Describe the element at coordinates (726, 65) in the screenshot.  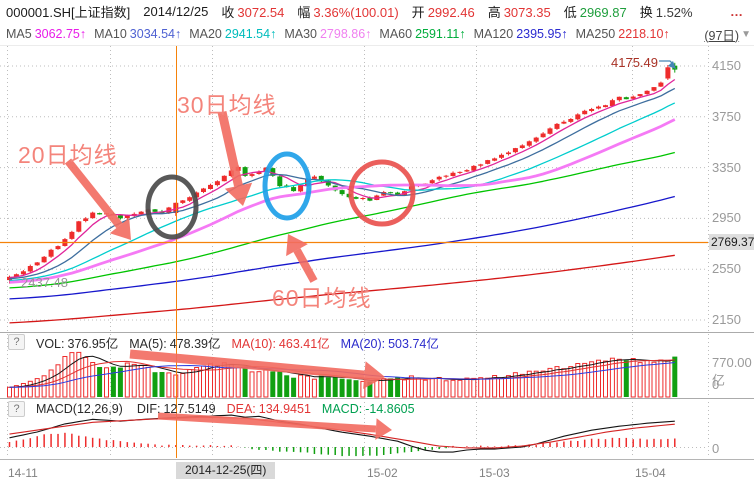
I see `y-axis-tick: 4150` at that location.